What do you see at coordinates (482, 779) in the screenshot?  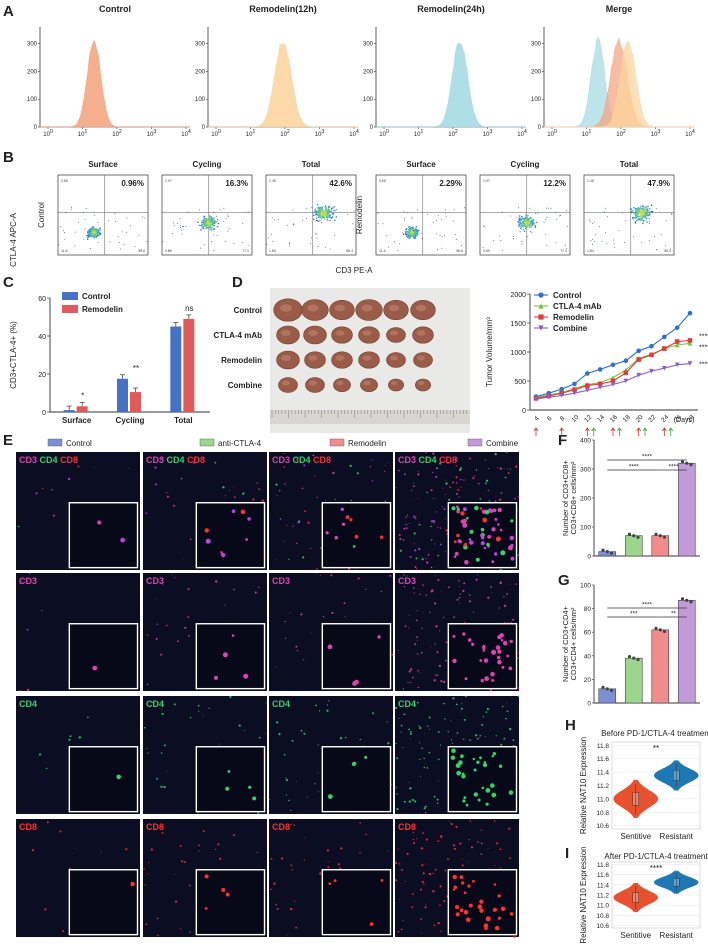 I see `if-inset` at bounding box center [482, 779].